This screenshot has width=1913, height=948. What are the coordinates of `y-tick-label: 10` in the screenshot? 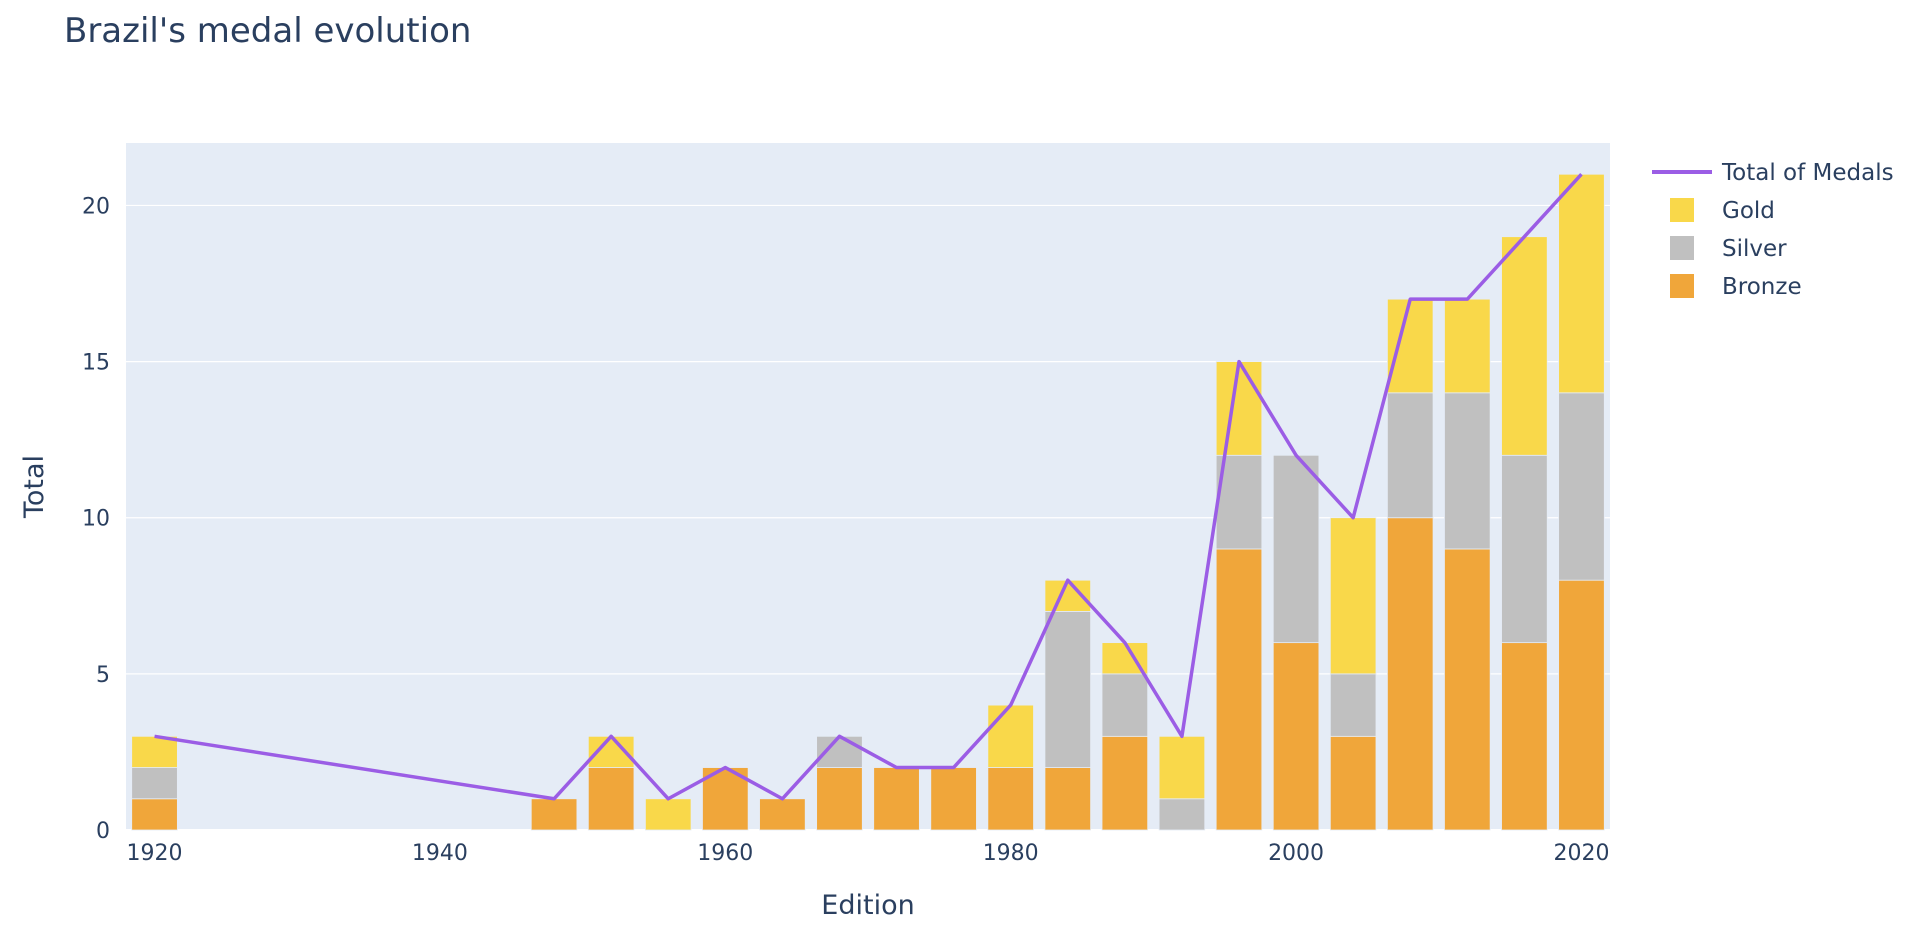 It's located at (96, 519).